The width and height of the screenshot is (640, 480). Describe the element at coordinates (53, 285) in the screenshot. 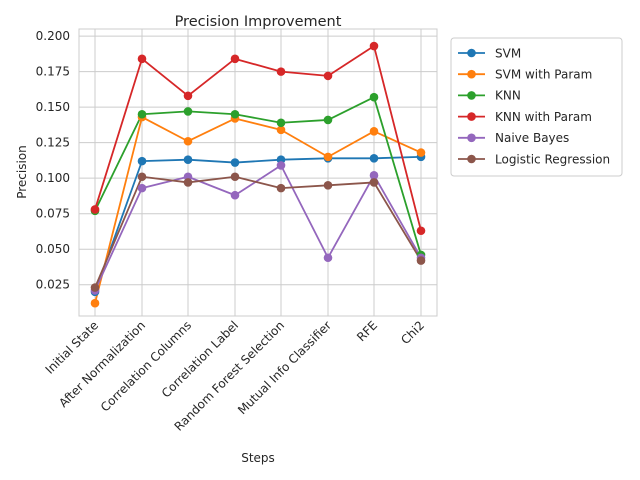

I see `y-tick-label: 0.025` at that location.